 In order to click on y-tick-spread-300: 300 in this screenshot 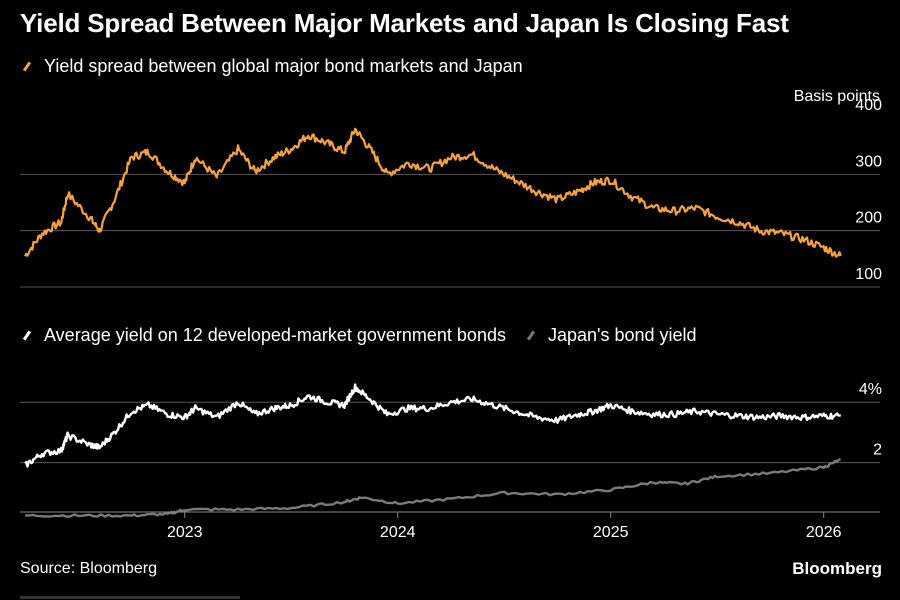, I will do `click(868, 161)`.